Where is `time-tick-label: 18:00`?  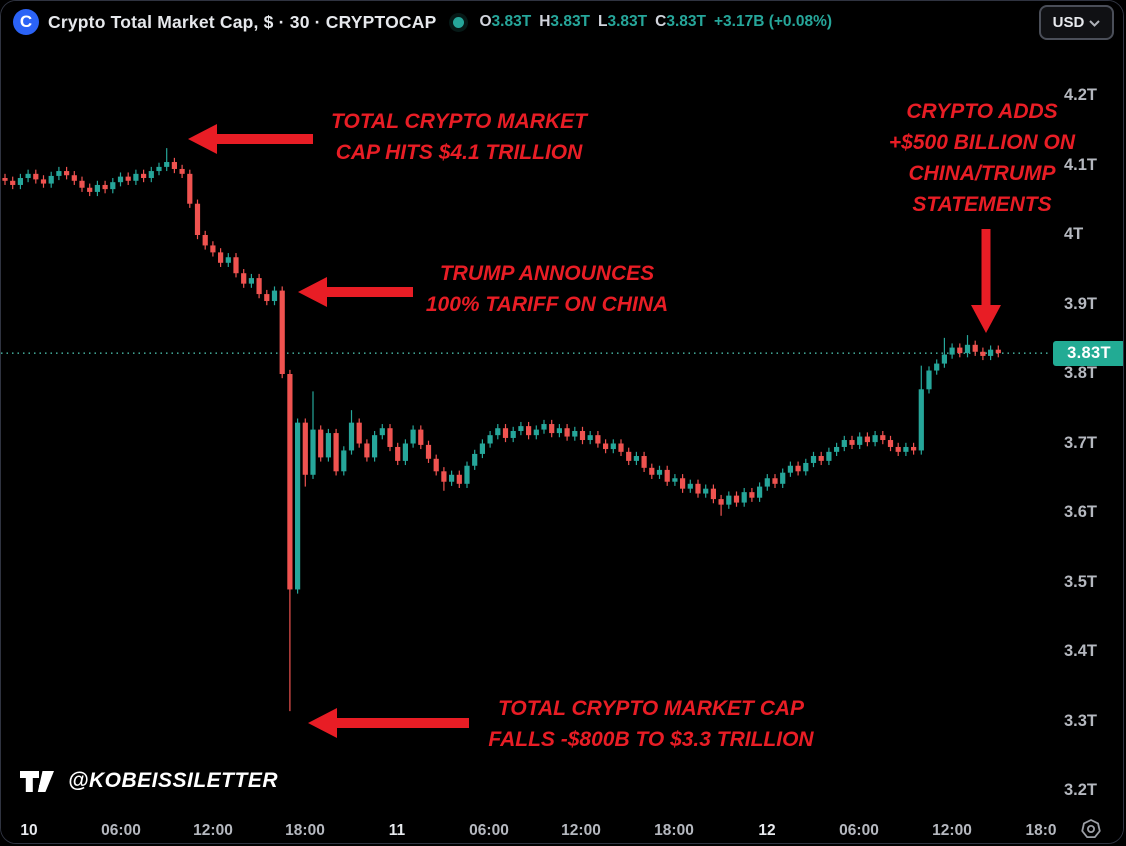
time-tick-label: 18:00 is located at coordinates (674, 830).